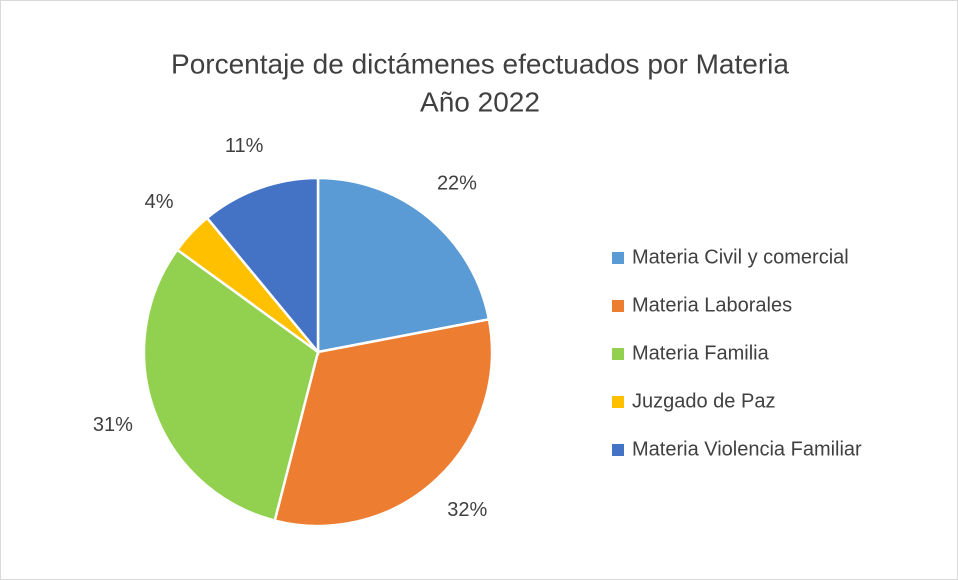 The image size is (958, 580). I want to click on legend-label: Materia Laborales, so click(712, 305).